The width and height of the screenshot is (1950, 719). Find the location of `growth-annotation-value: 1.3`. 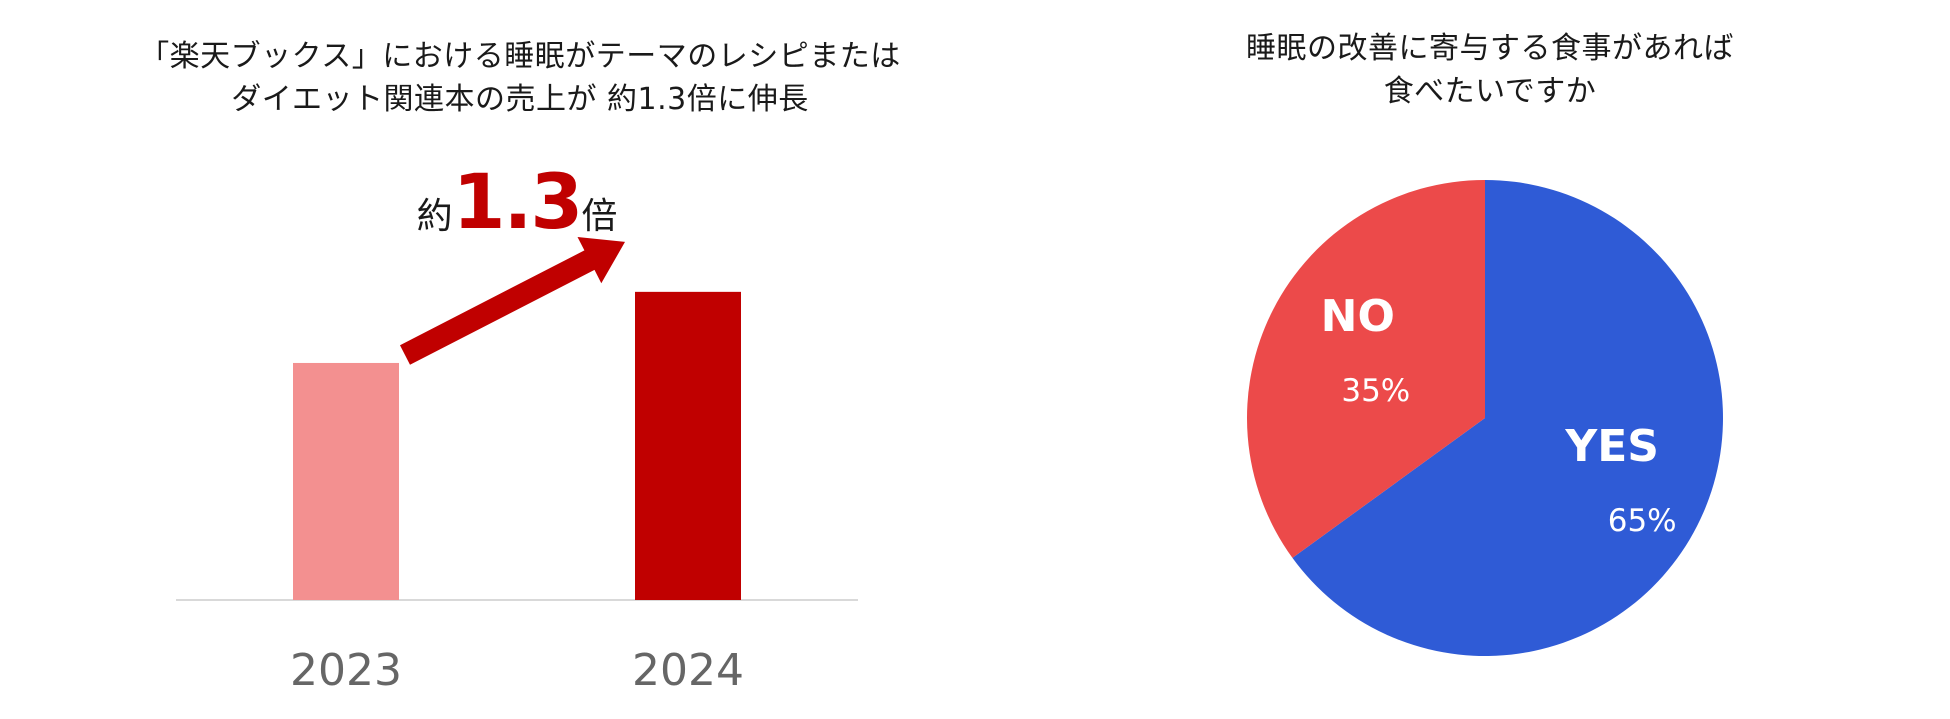

growth-annotation-value: 1.3 is located at coordinates (517, 201).